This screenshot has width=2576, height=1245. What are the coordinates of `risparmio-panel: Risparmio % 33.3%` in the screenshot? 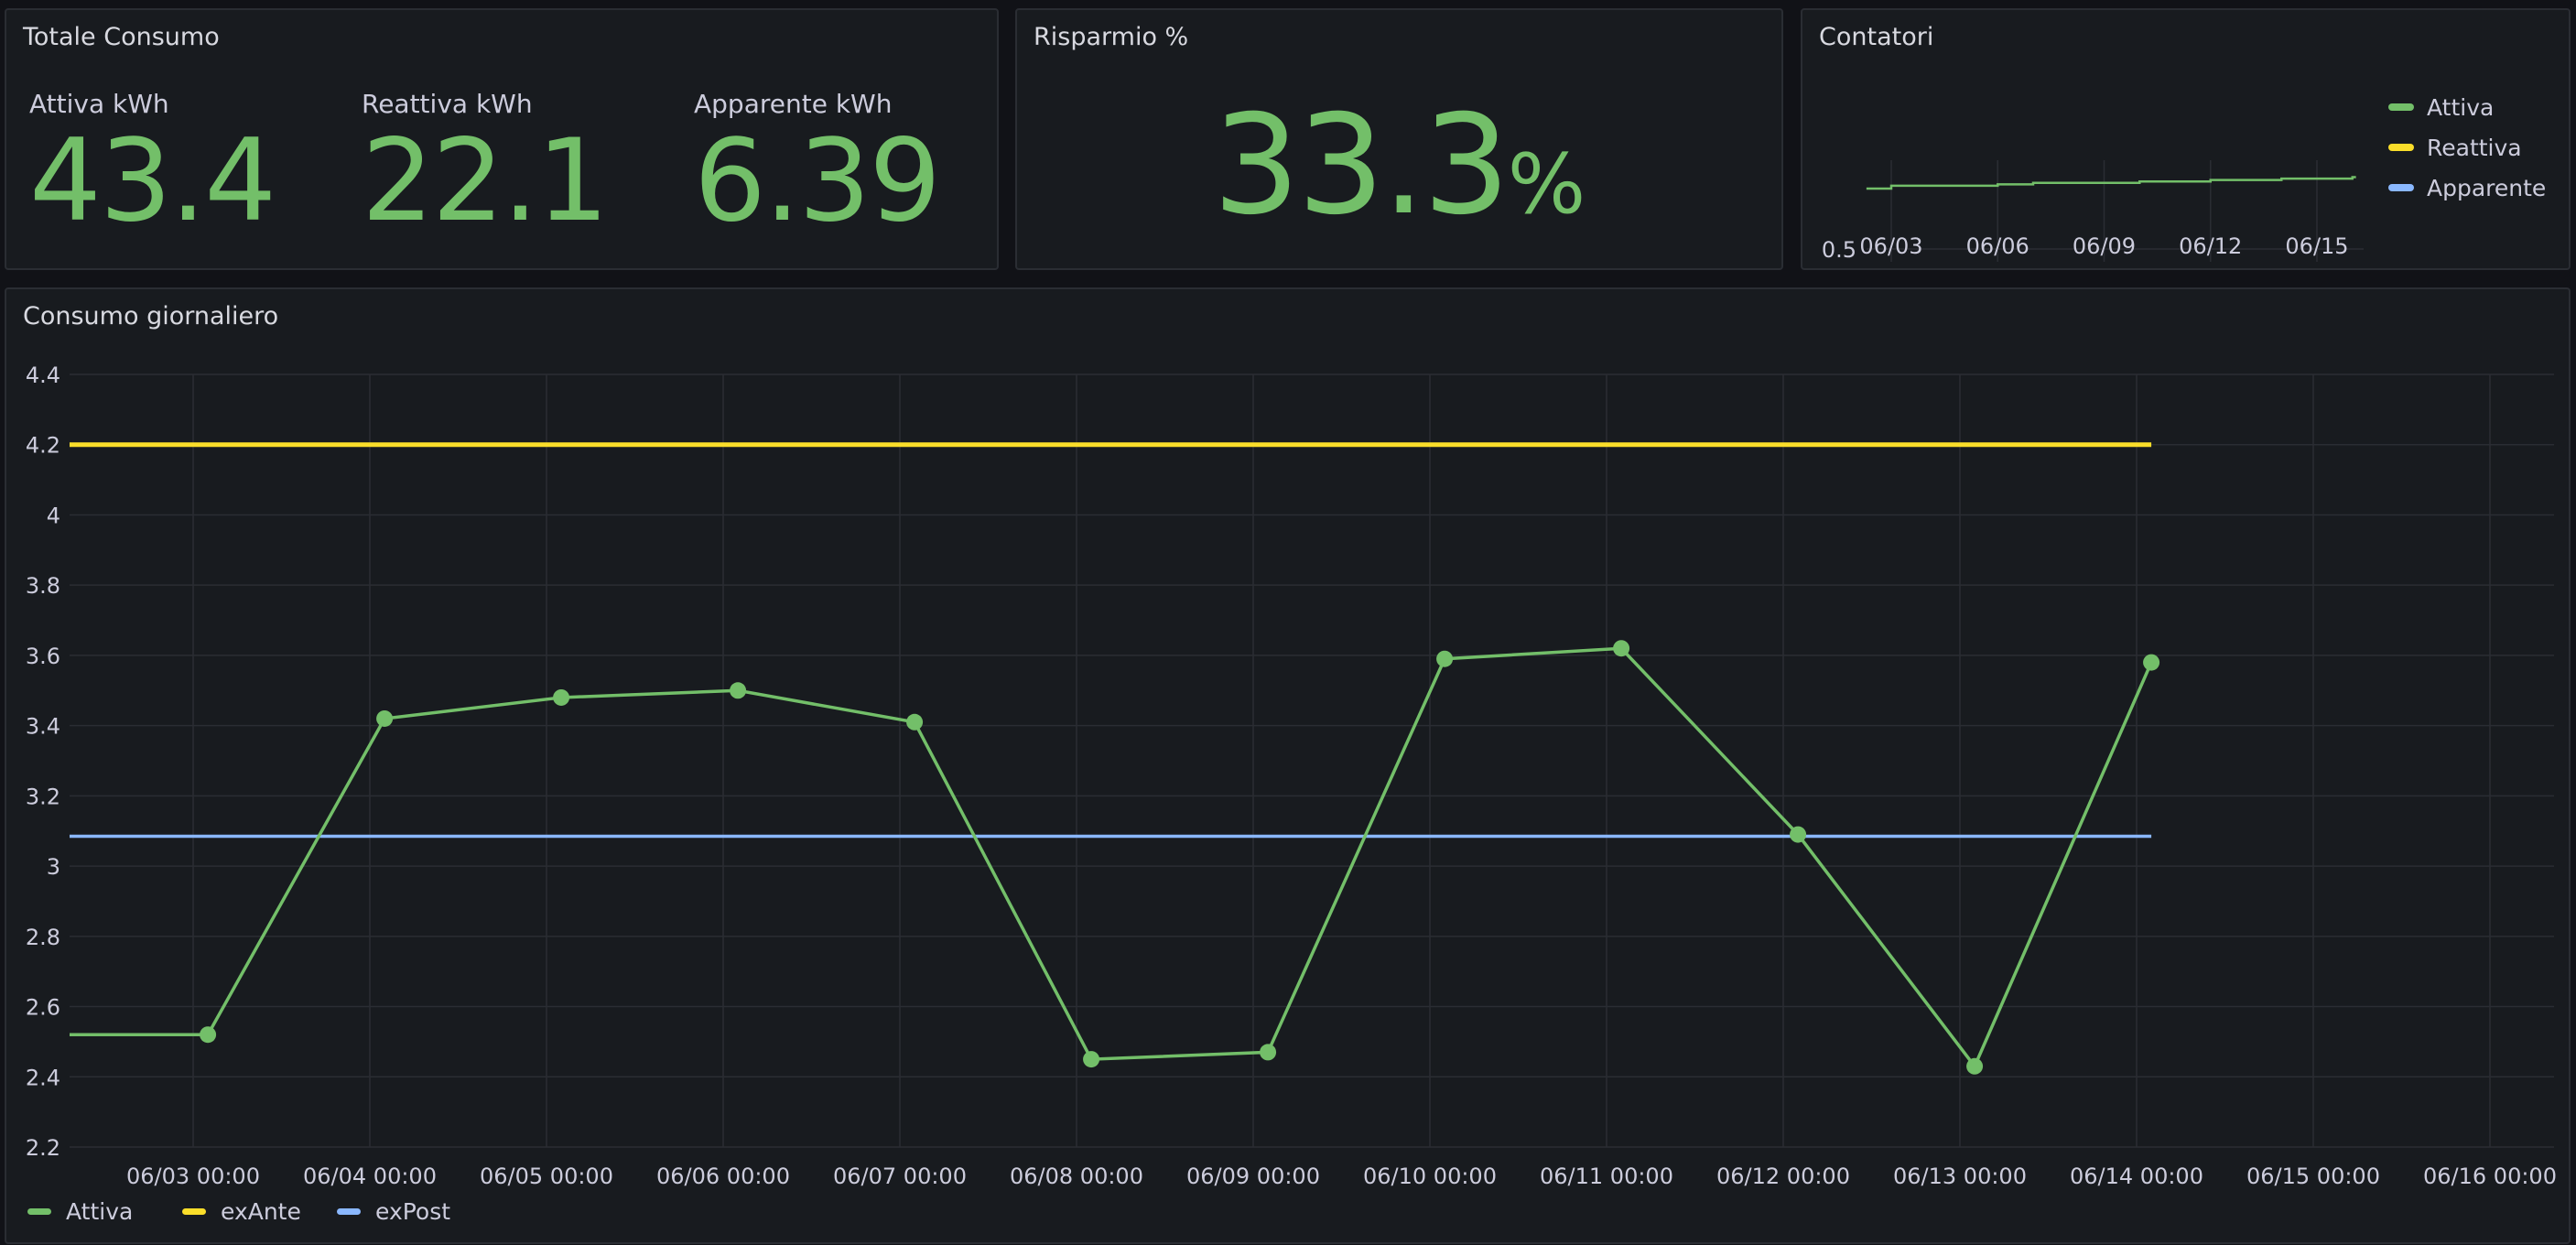 It's located at (1399, 139).